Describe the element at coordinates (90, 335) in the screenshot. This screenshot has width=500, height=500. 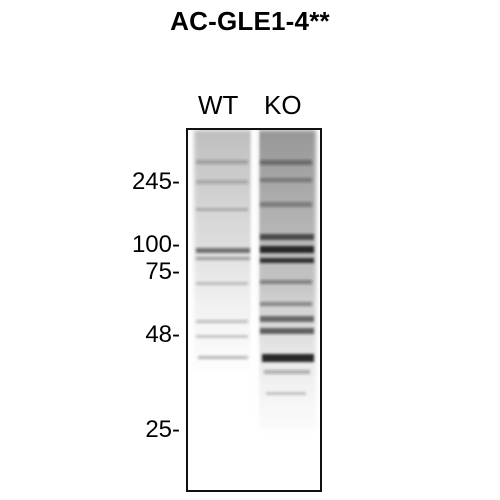
I see `marker-48: 48-` at that location.